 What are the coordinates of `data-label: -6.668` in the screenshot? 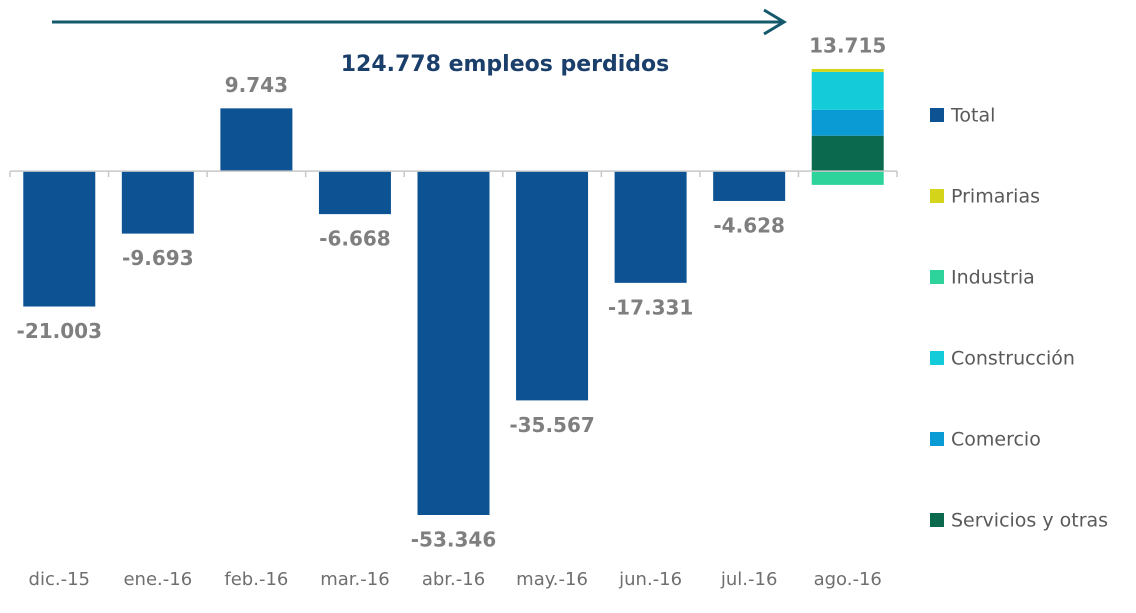 It's located at (355, 239).